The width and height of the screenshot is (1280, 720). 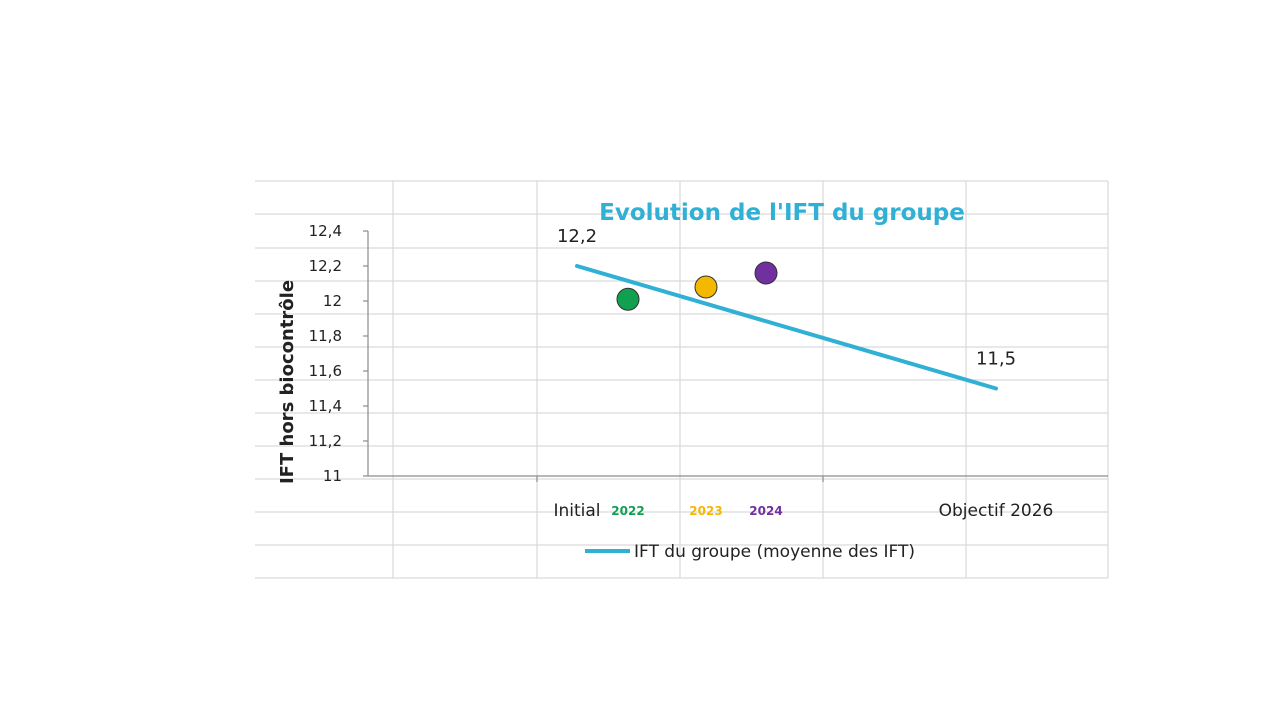 I want to click on legend: IFT du groupe (moyenne des IFT), so click(x=750, y=552).